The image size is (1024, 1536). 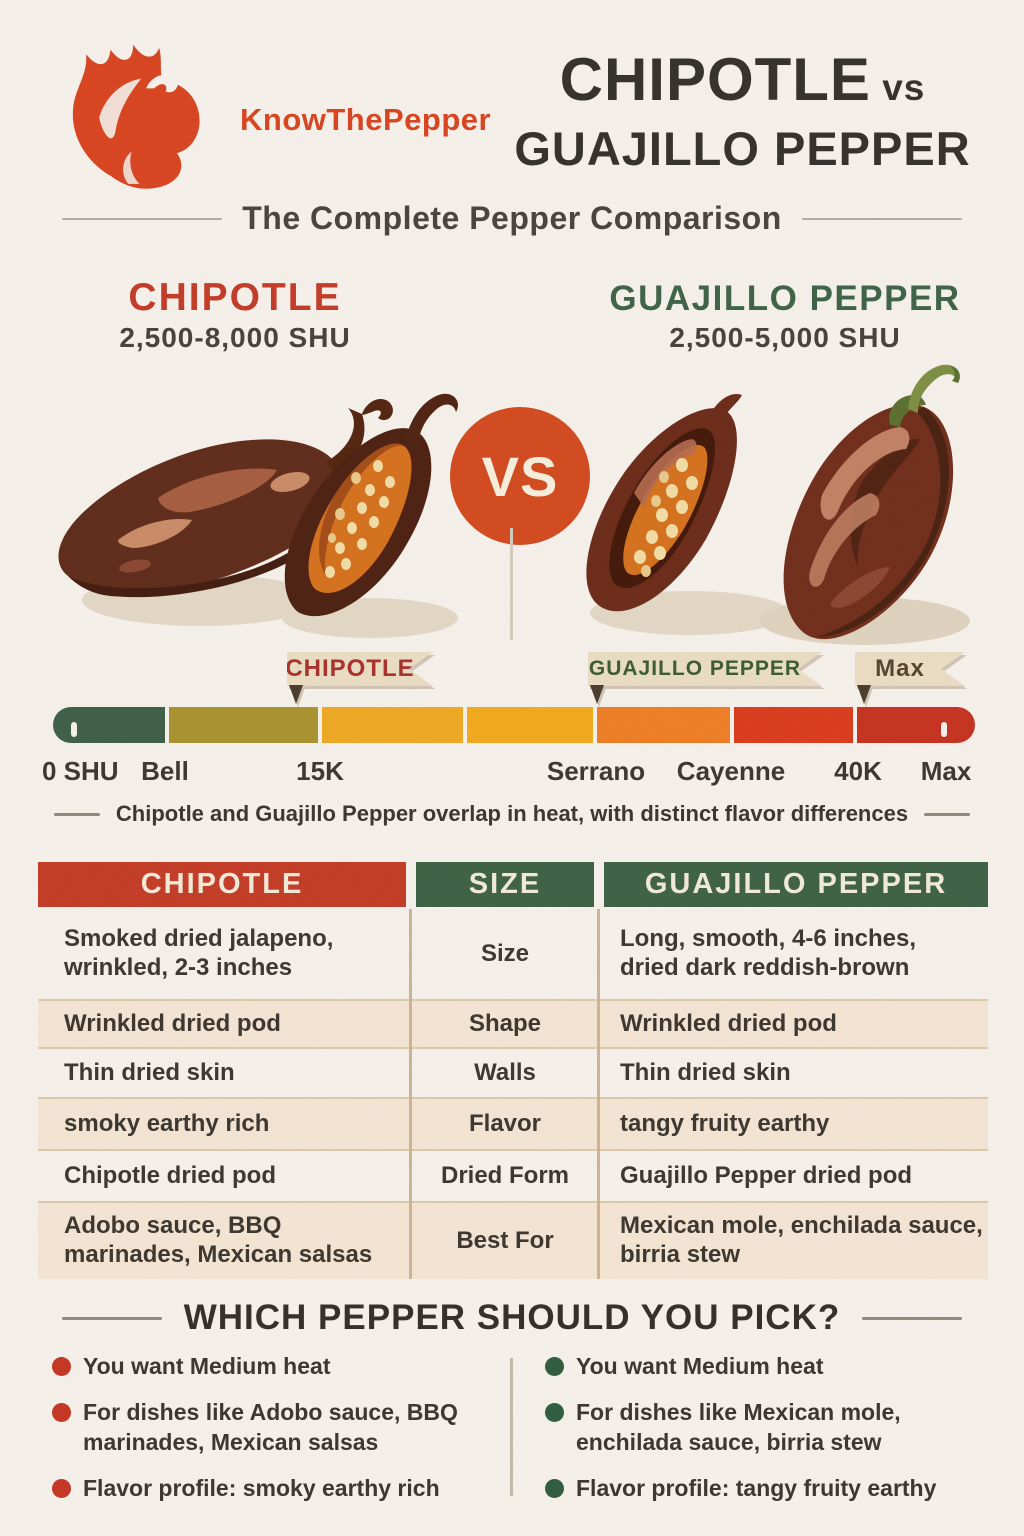 What do you see at coordinates (881, 218) in the screenshot?
I see `subtitle-dash-right` at bounding box center [881, 218].